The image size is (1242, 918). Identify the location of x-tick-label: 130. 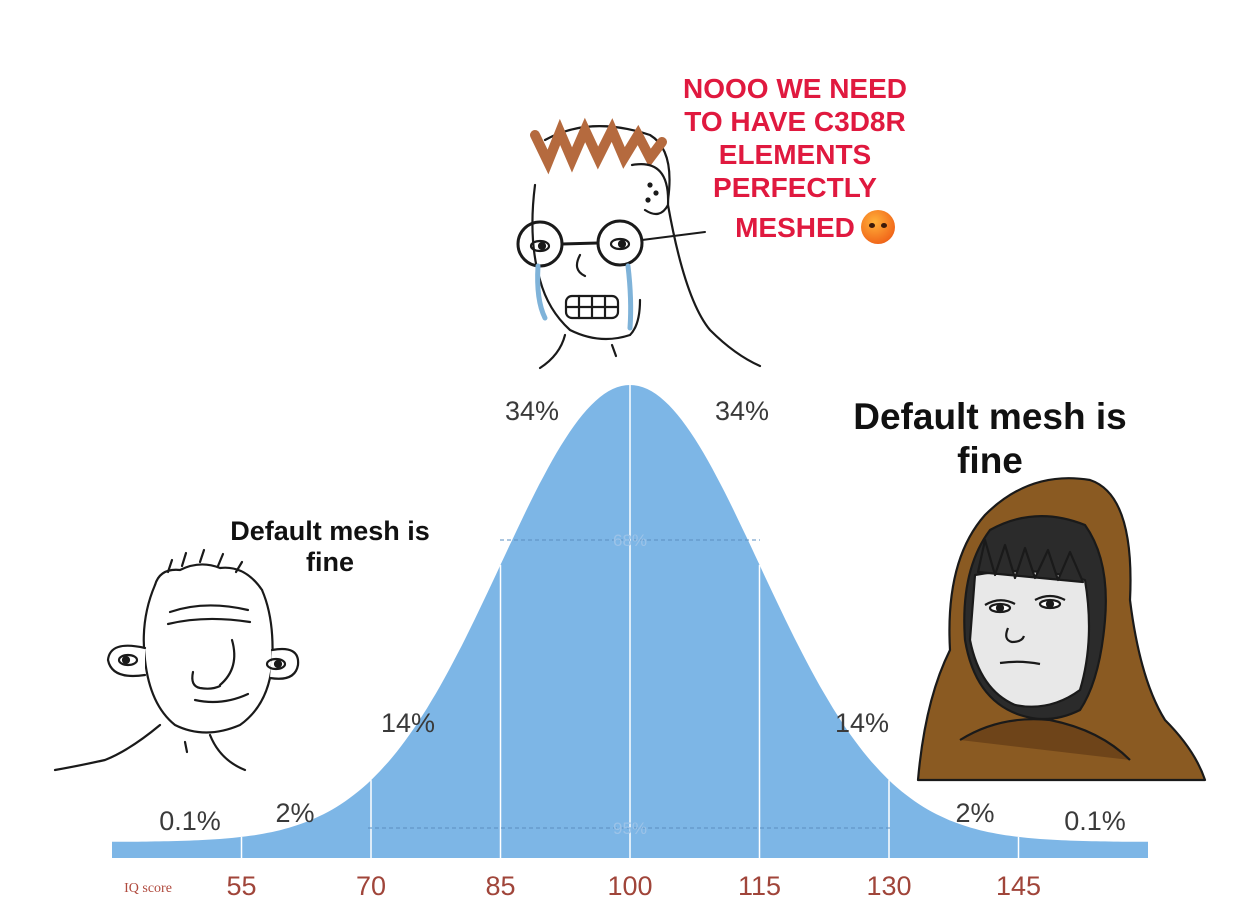
(888, 886).